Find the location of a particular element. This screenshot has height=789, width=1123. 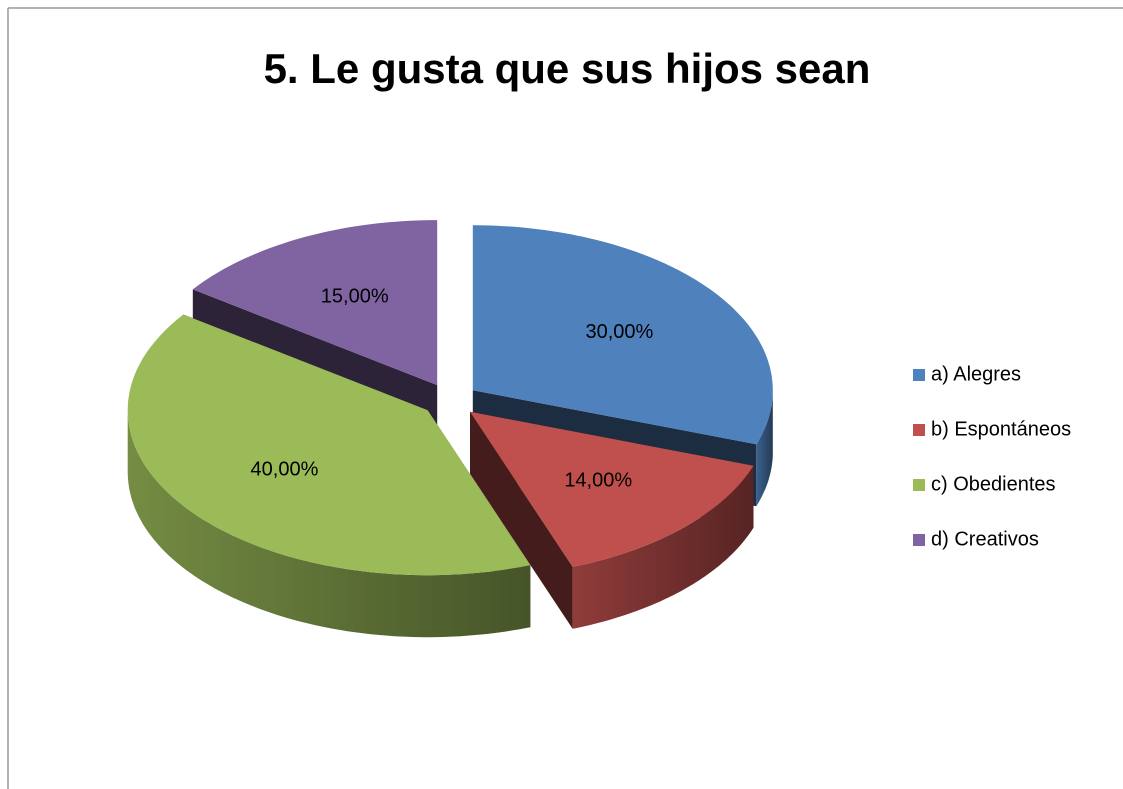

data-label: 40,00% is located at coordinates (285, 469).